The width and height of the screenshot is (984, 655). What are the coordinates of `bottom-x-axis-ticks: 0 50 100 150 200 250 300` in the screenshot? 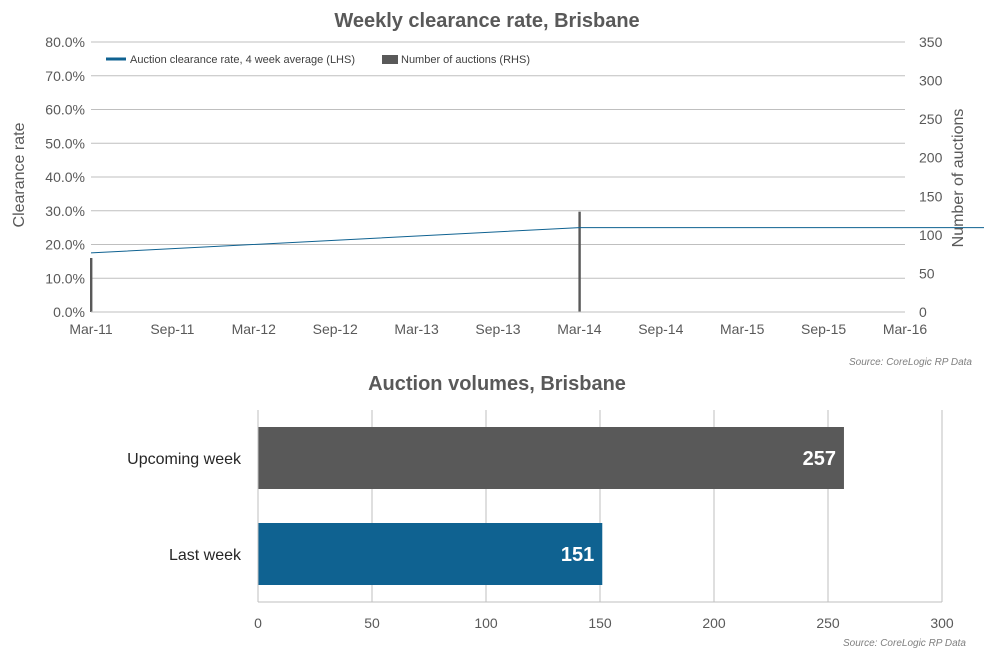 It's located at (604, 623).